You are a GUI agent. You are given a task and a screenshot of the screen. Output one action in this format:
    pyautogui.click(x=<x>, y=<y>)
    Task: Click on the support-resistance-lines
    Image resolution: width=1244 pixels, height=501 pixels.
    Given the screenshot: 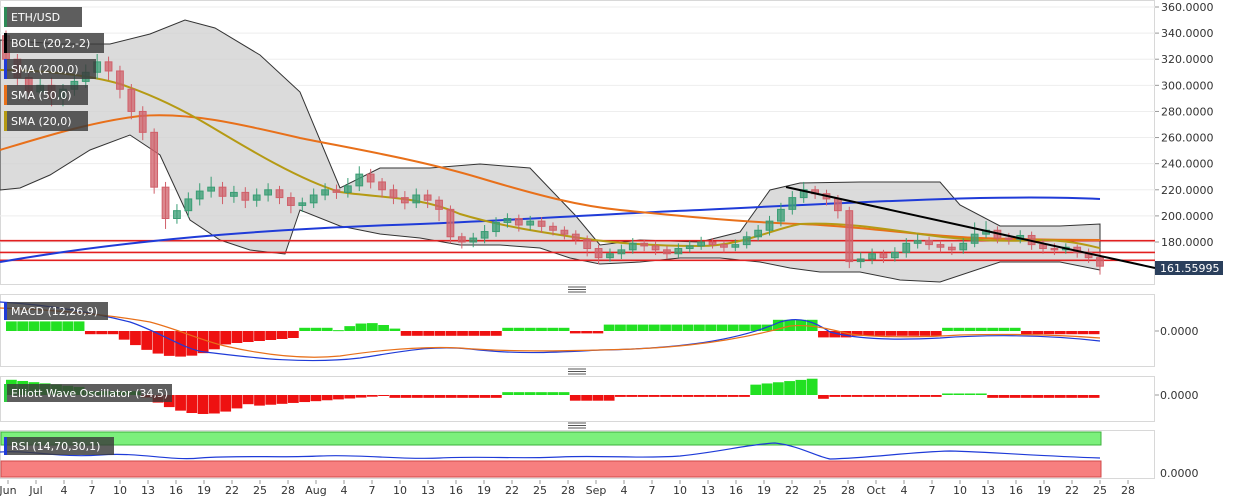 What is the action you would take?
    pyautogui.click(x=577, y=250)
    